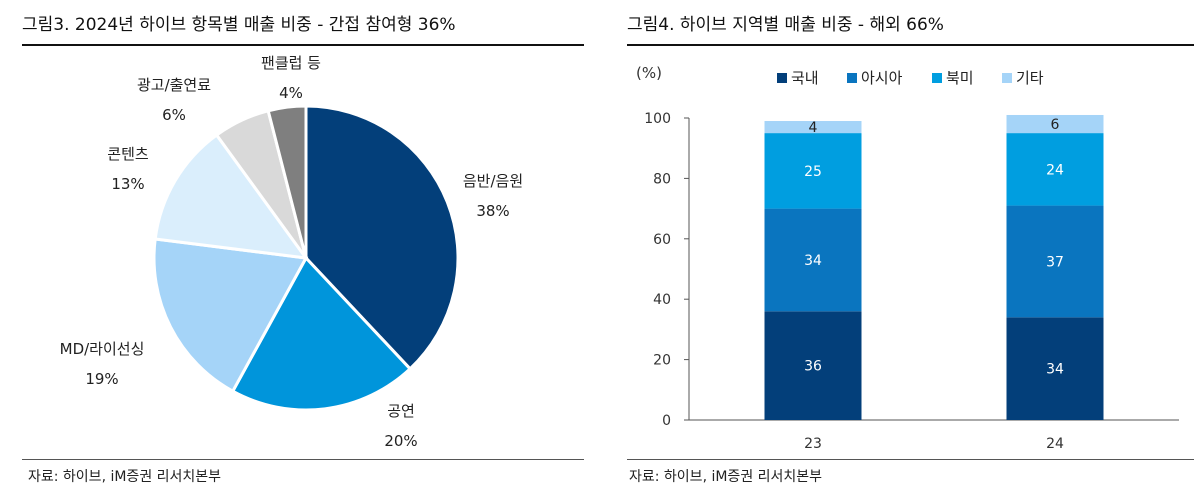  Describe the element at coordinates (662, 361) in the screenshot. I see `y-tick-label: 20` at that location.